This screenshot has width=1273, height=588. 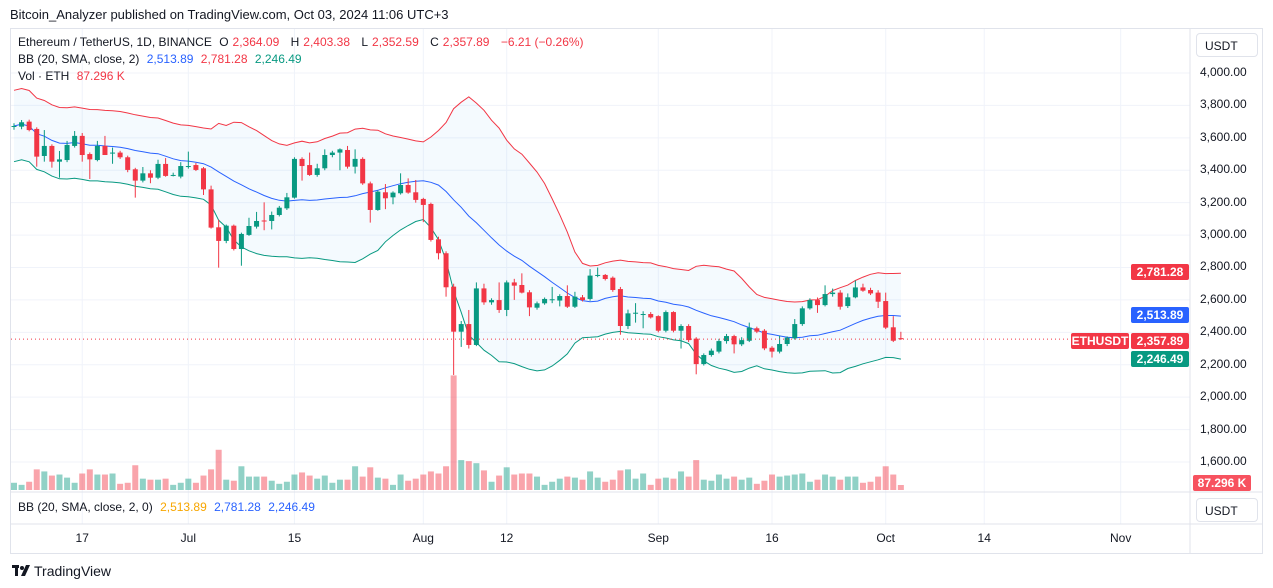 I want to click on vol-label: Vol · ETH, so click(x=44, y=76).